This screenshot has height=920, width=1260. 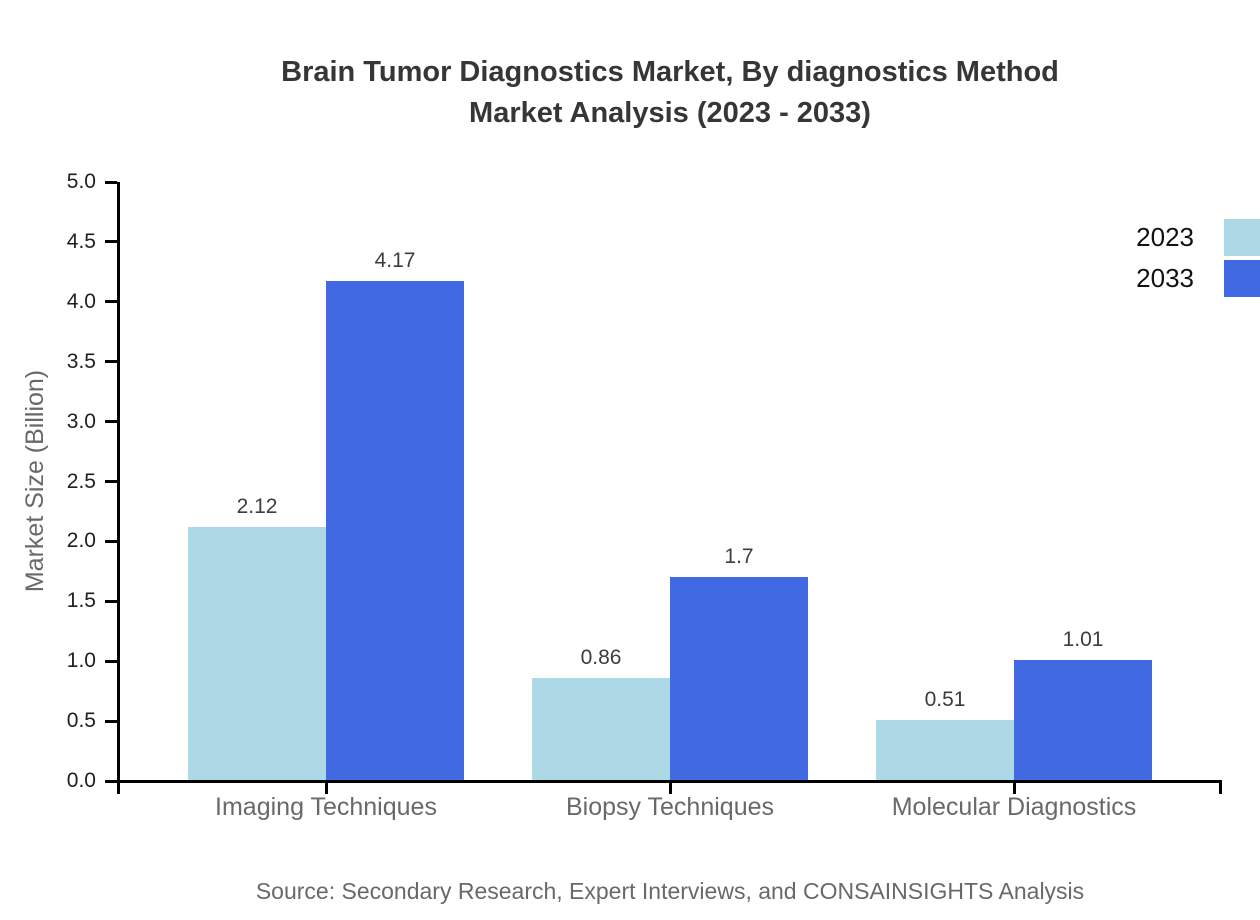 I want to click on y-tick-2.5, so click(x=111, y=481).